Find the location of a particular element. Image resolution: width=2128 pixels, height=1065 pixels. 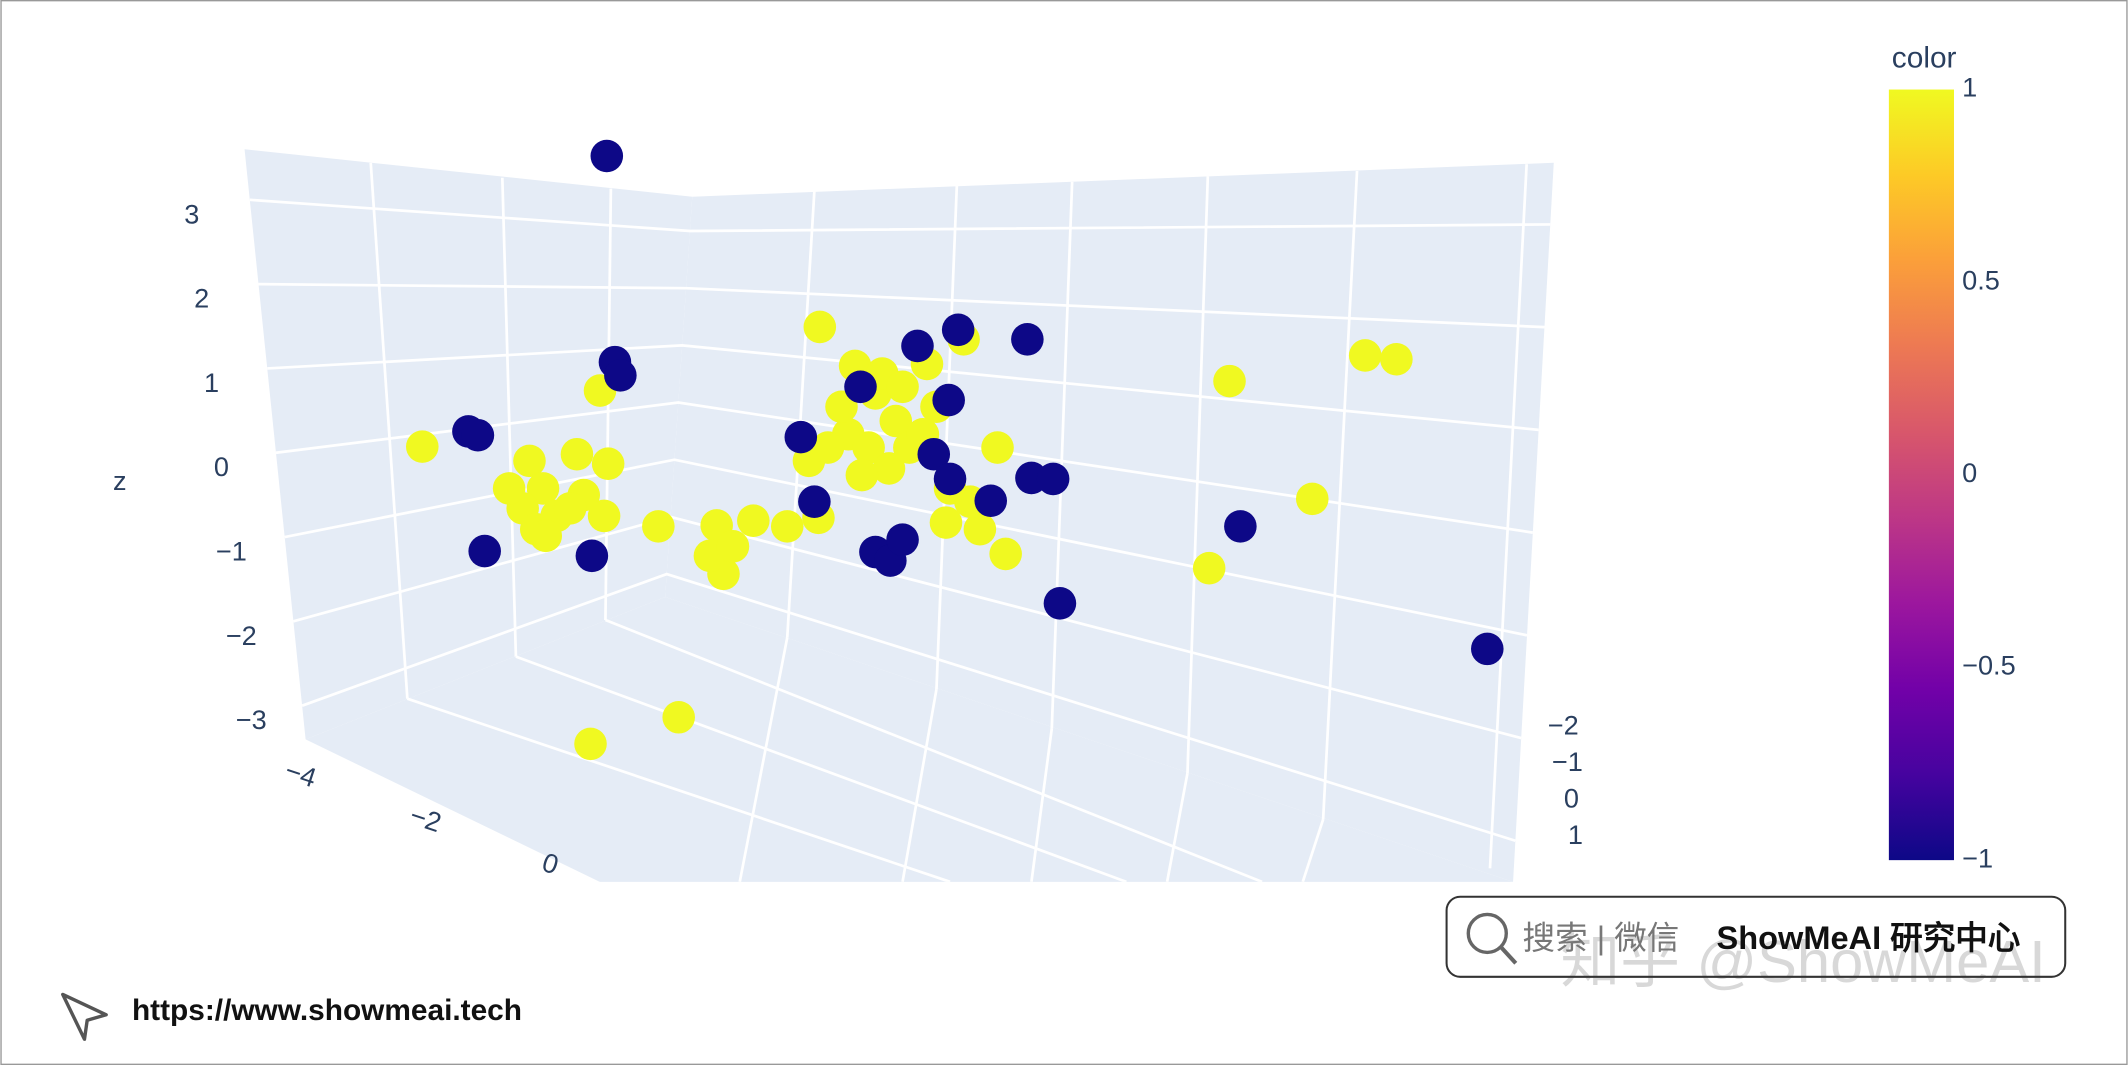

colorbar-tick-label: 0 is located at coordinates (1969, 472).